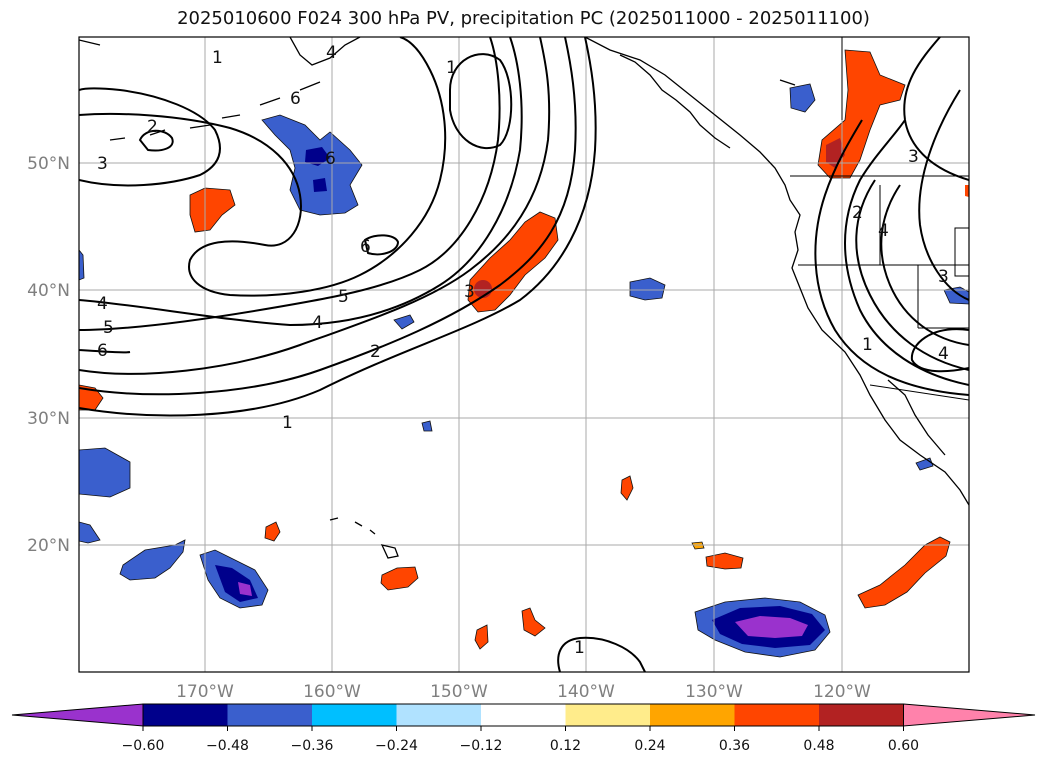 This screenshot has width=1047, height=765. What do you see at coordinates (332, 692) in the screenshot?
I see `lon-label: 160°W` at bounding box center [332, 692].